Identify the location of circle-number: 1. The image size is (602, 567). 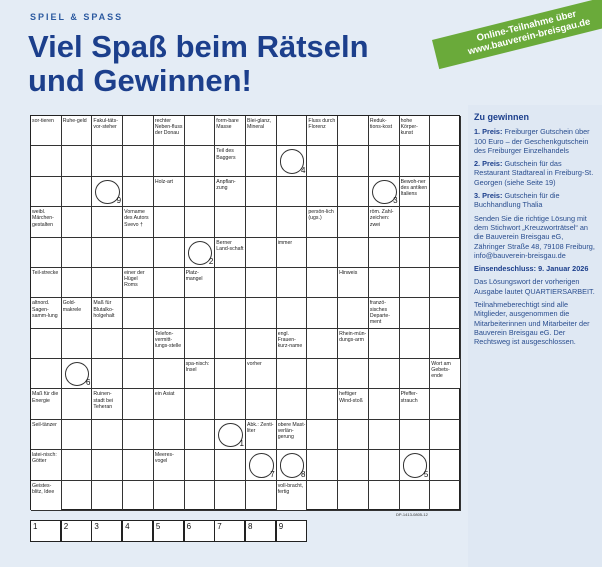
(241, 444).